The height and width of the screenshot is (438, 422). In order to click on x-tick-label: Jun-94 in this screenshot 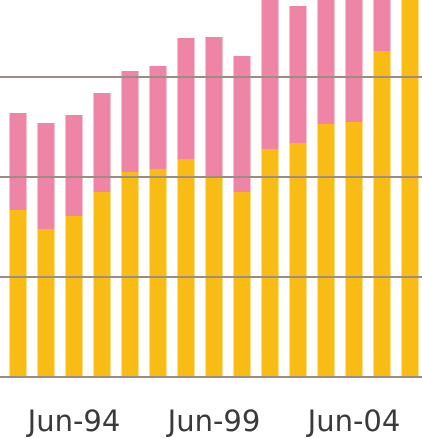, I will do `click(73, 421)`.